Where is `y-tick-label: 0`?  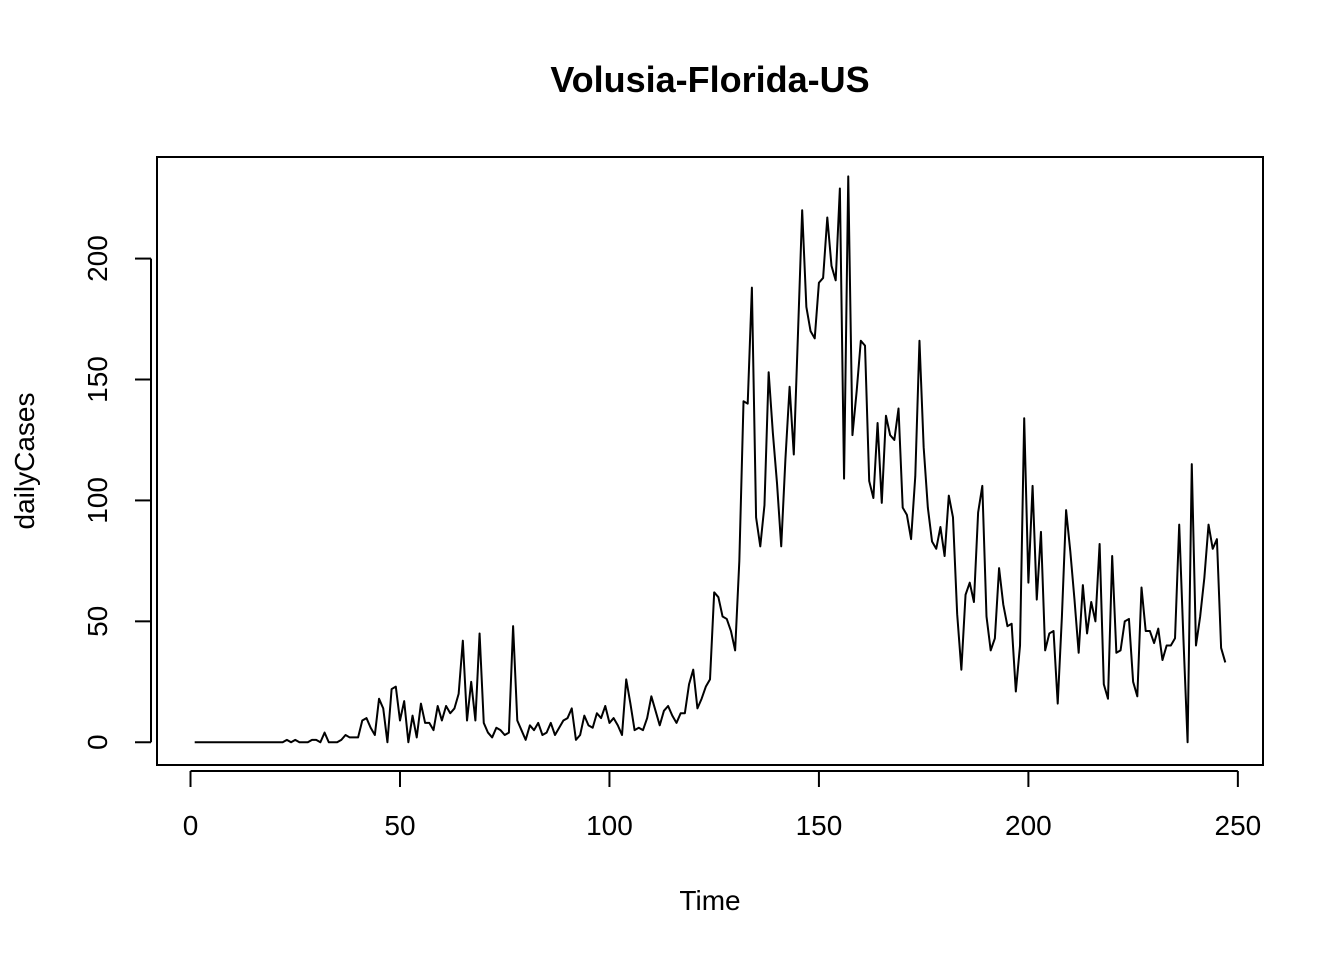
y-tick-label: 0 is located at coordinates (97, 742).